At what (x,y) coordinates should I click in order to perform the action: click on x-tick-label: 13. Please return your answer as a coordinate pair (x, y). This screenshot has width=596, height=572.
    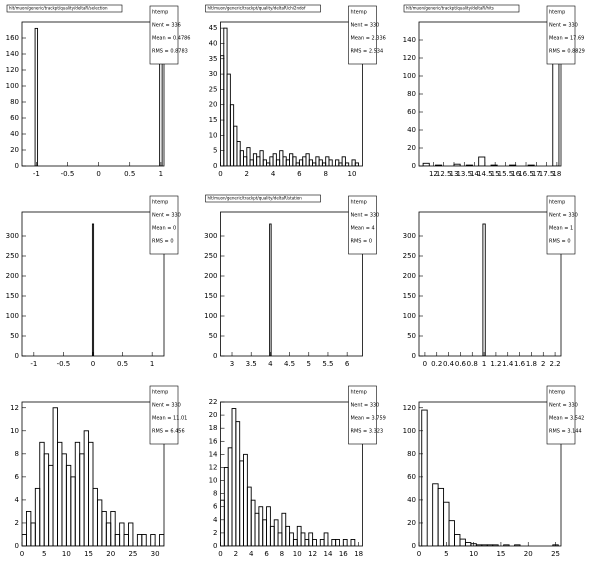
    Looking at the image, I should click on (454, 174).